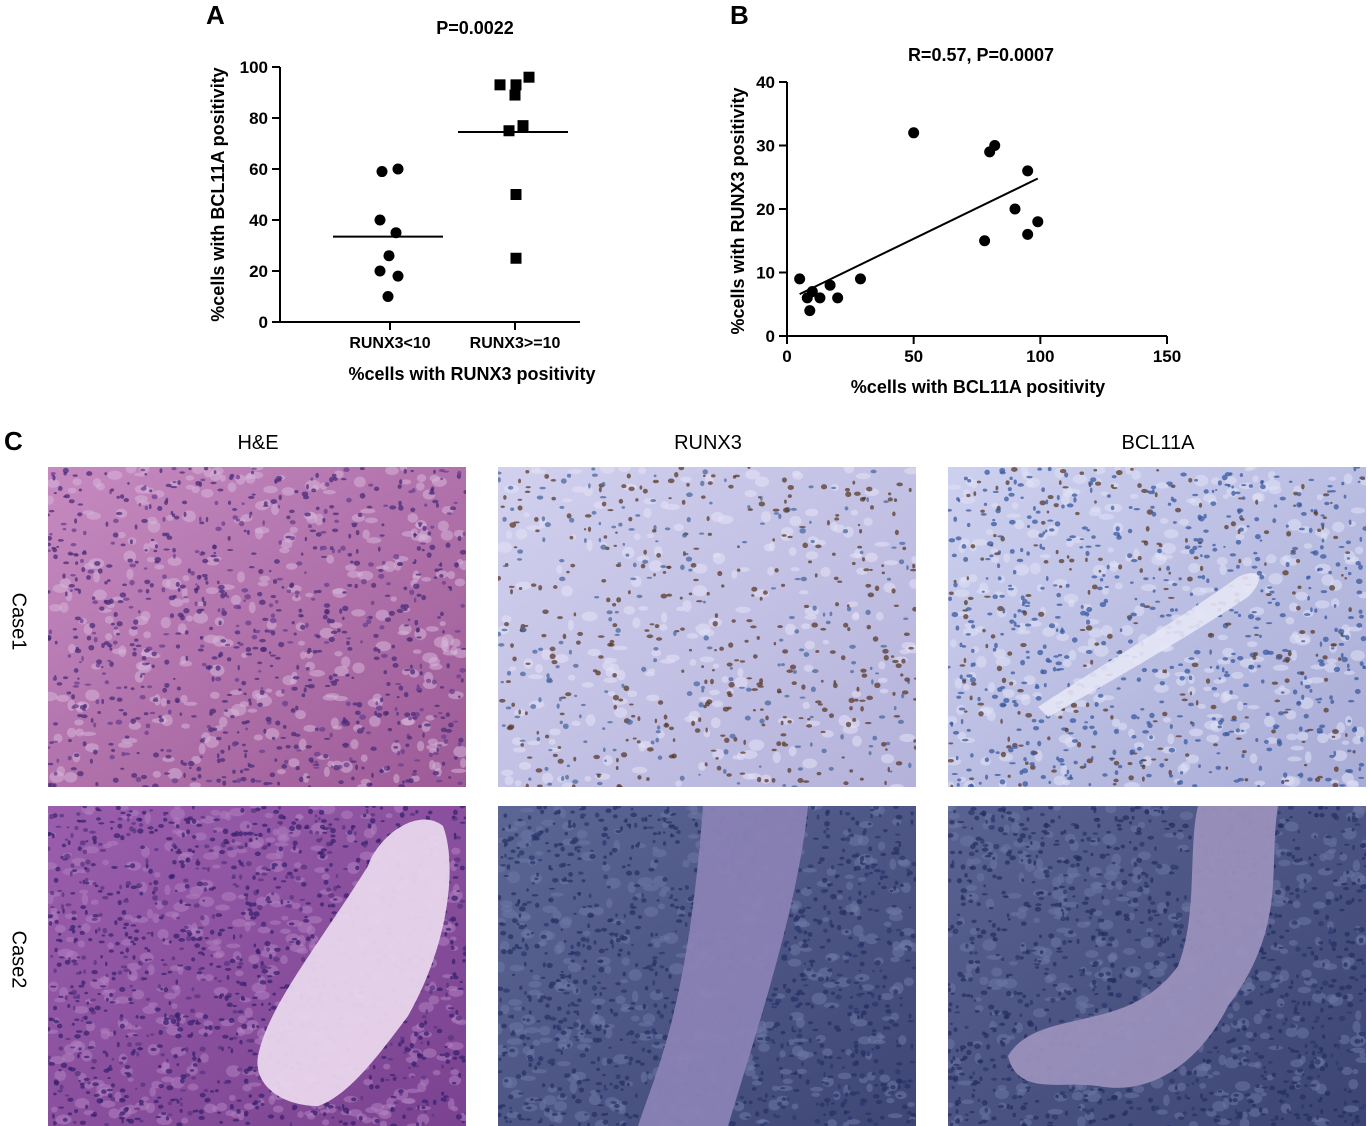 This screenshot has height=1126, width=1368. What do you see at coordinates (13, 441) in the screenshot?
I see `panel-label-c: C` at bounding box center [13, 441].